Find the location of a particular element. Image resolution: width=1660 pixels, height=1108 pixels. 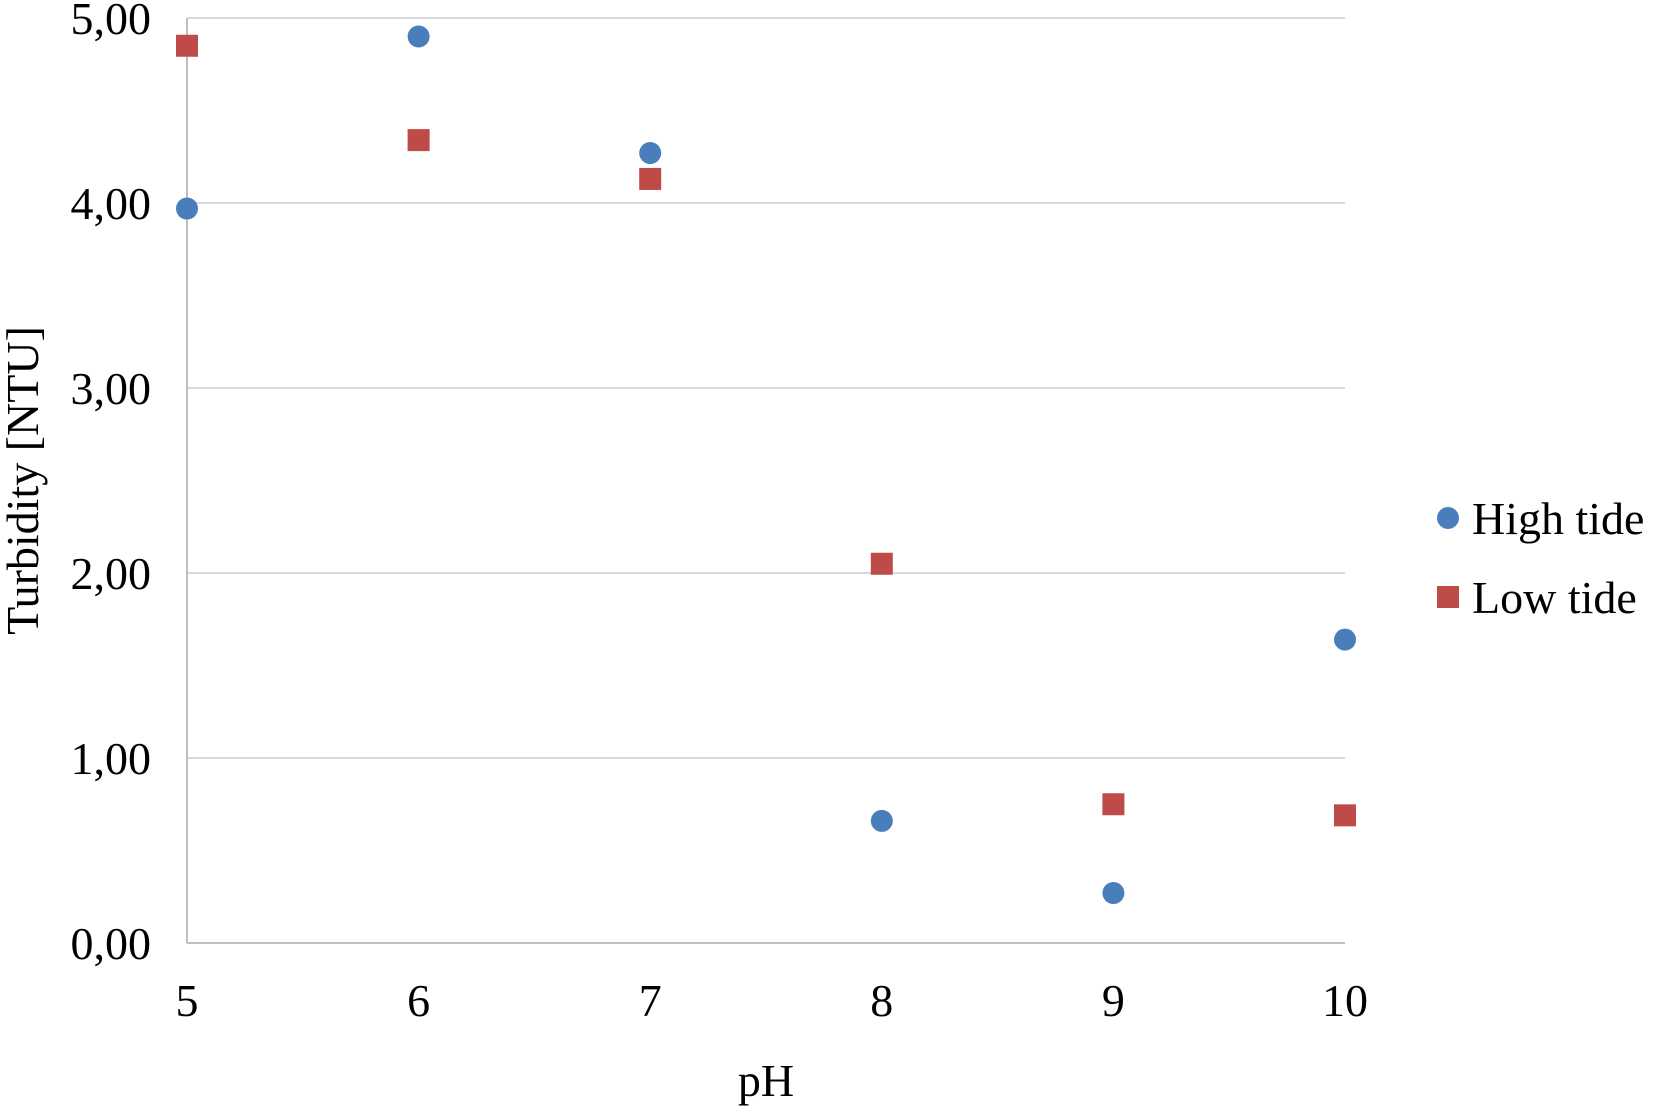

legend-label-low-tide: Low tide is located at coordinates (1554, 597).